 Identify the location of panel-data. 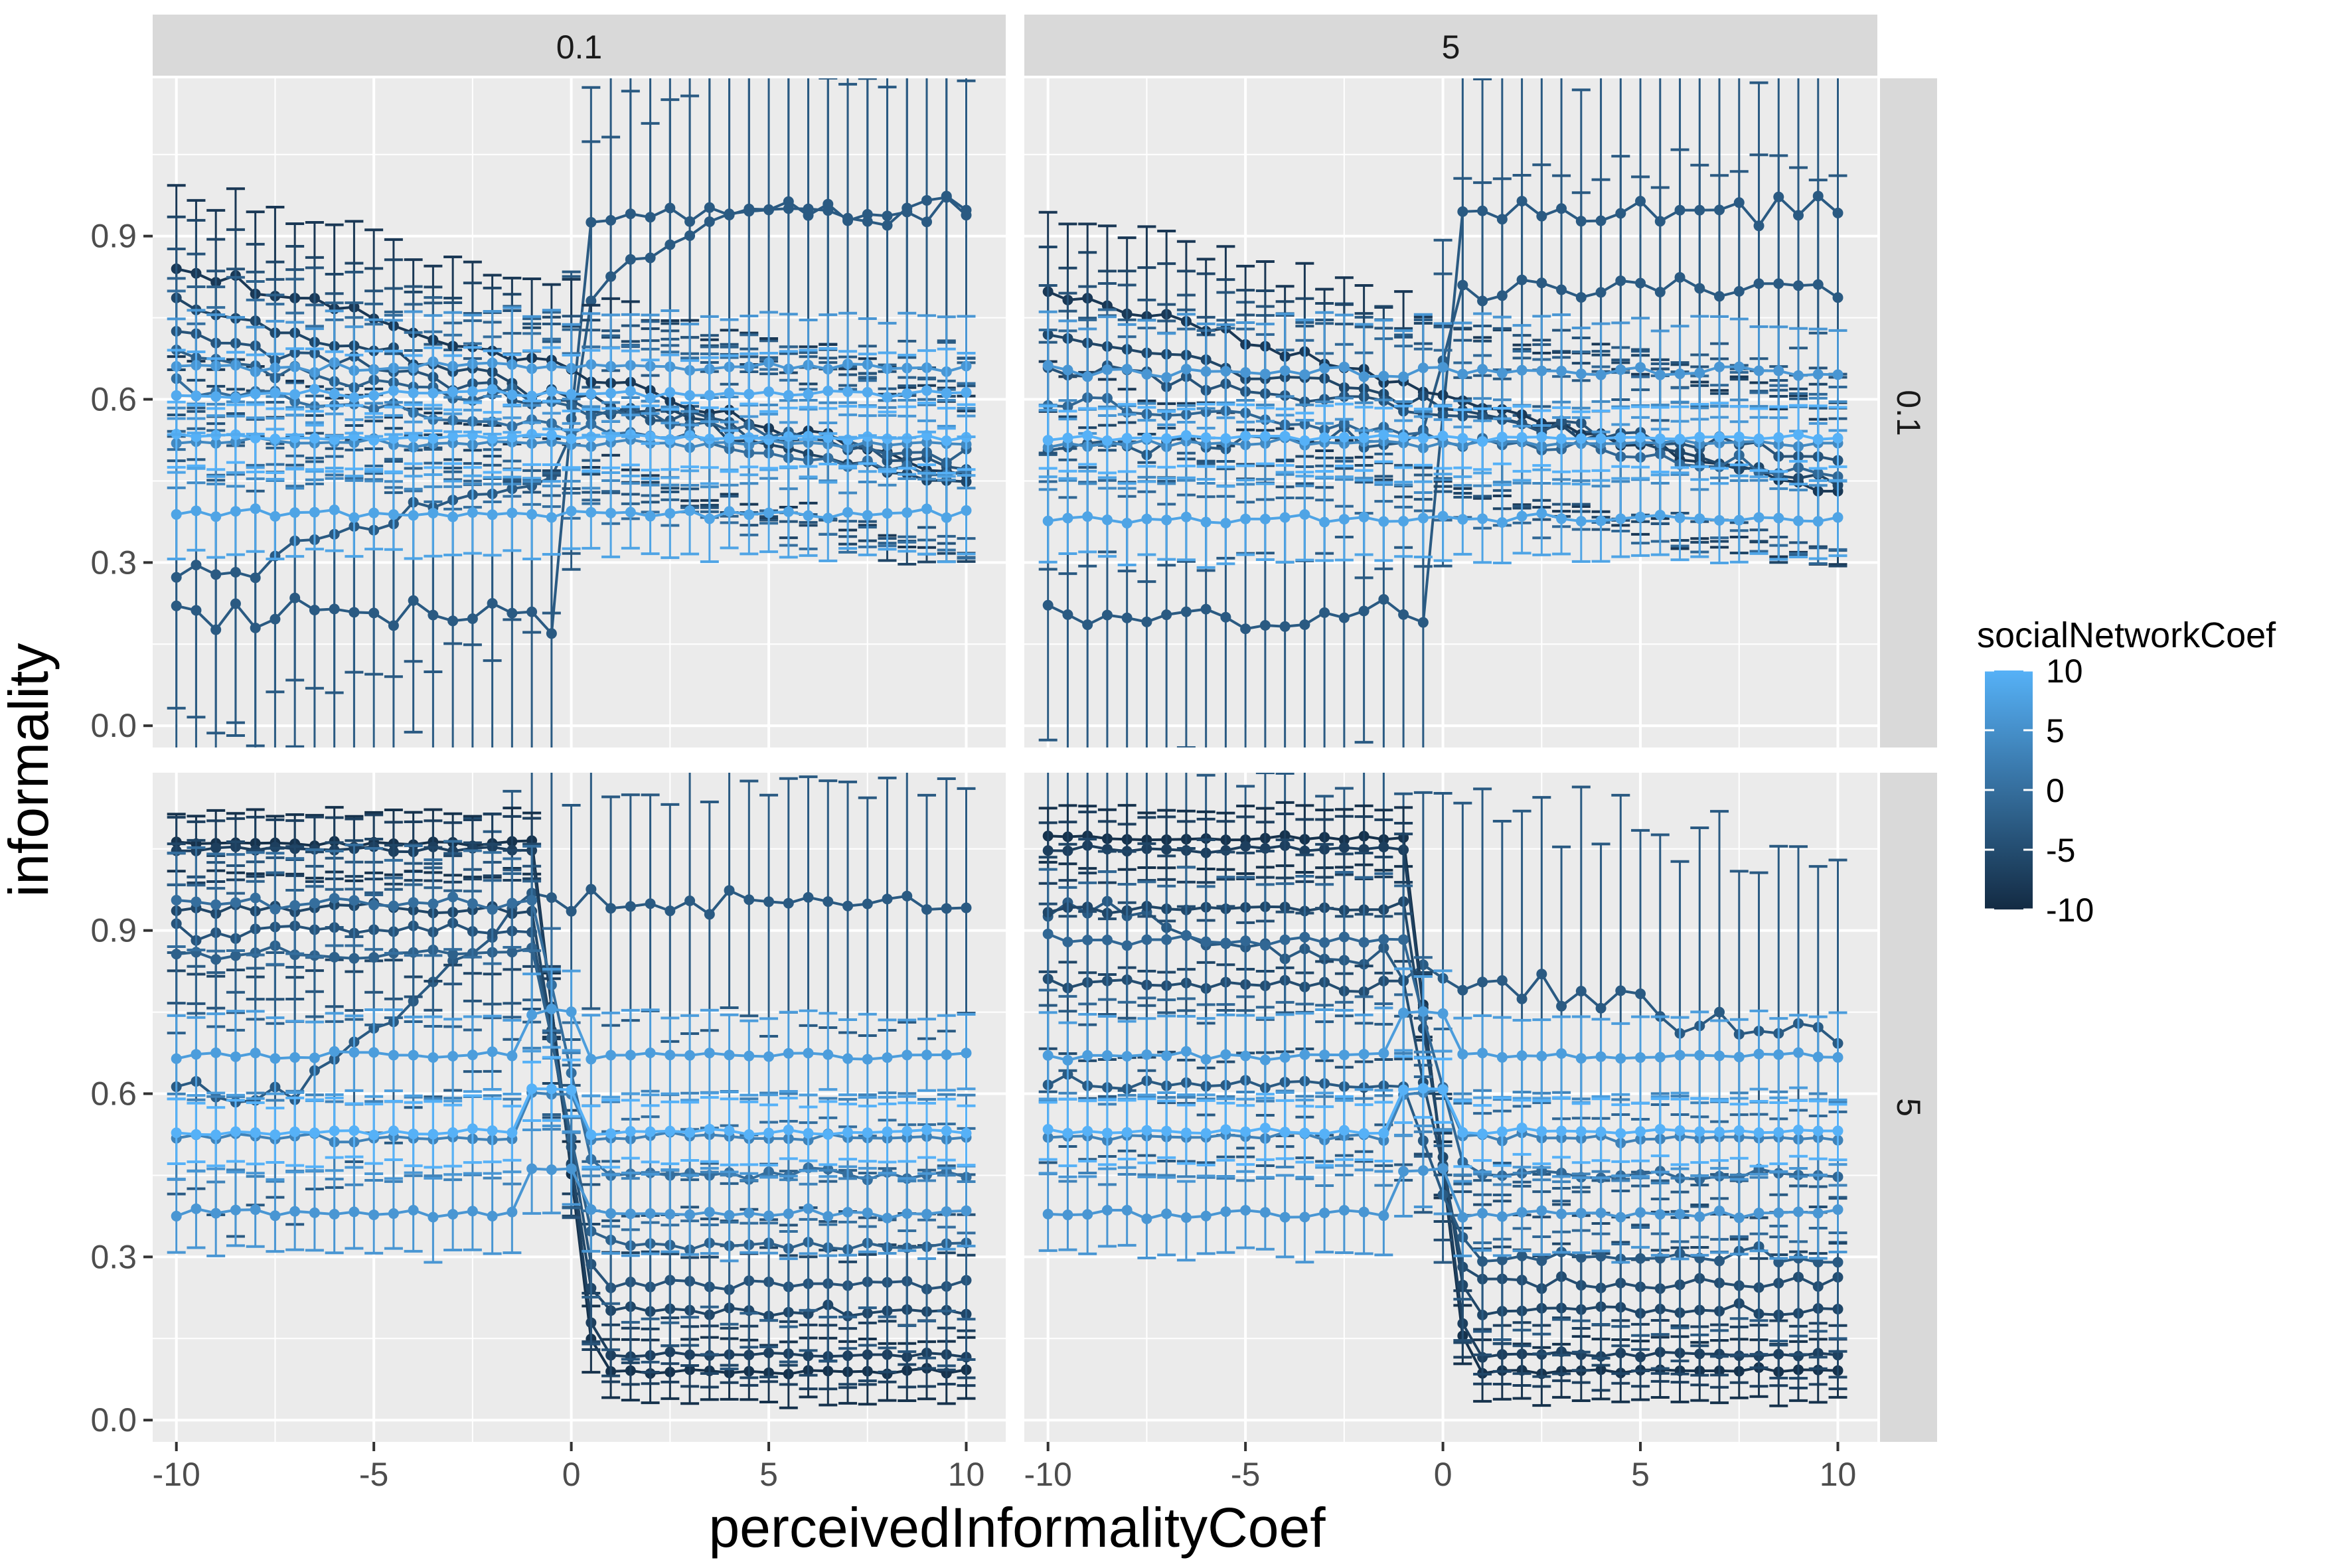
(1442, 413).